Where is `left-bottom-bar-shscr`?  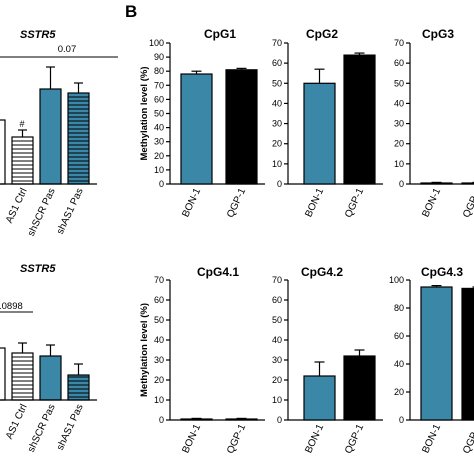
left-bottom-bar-shscr is located at coordinates (50, 378).